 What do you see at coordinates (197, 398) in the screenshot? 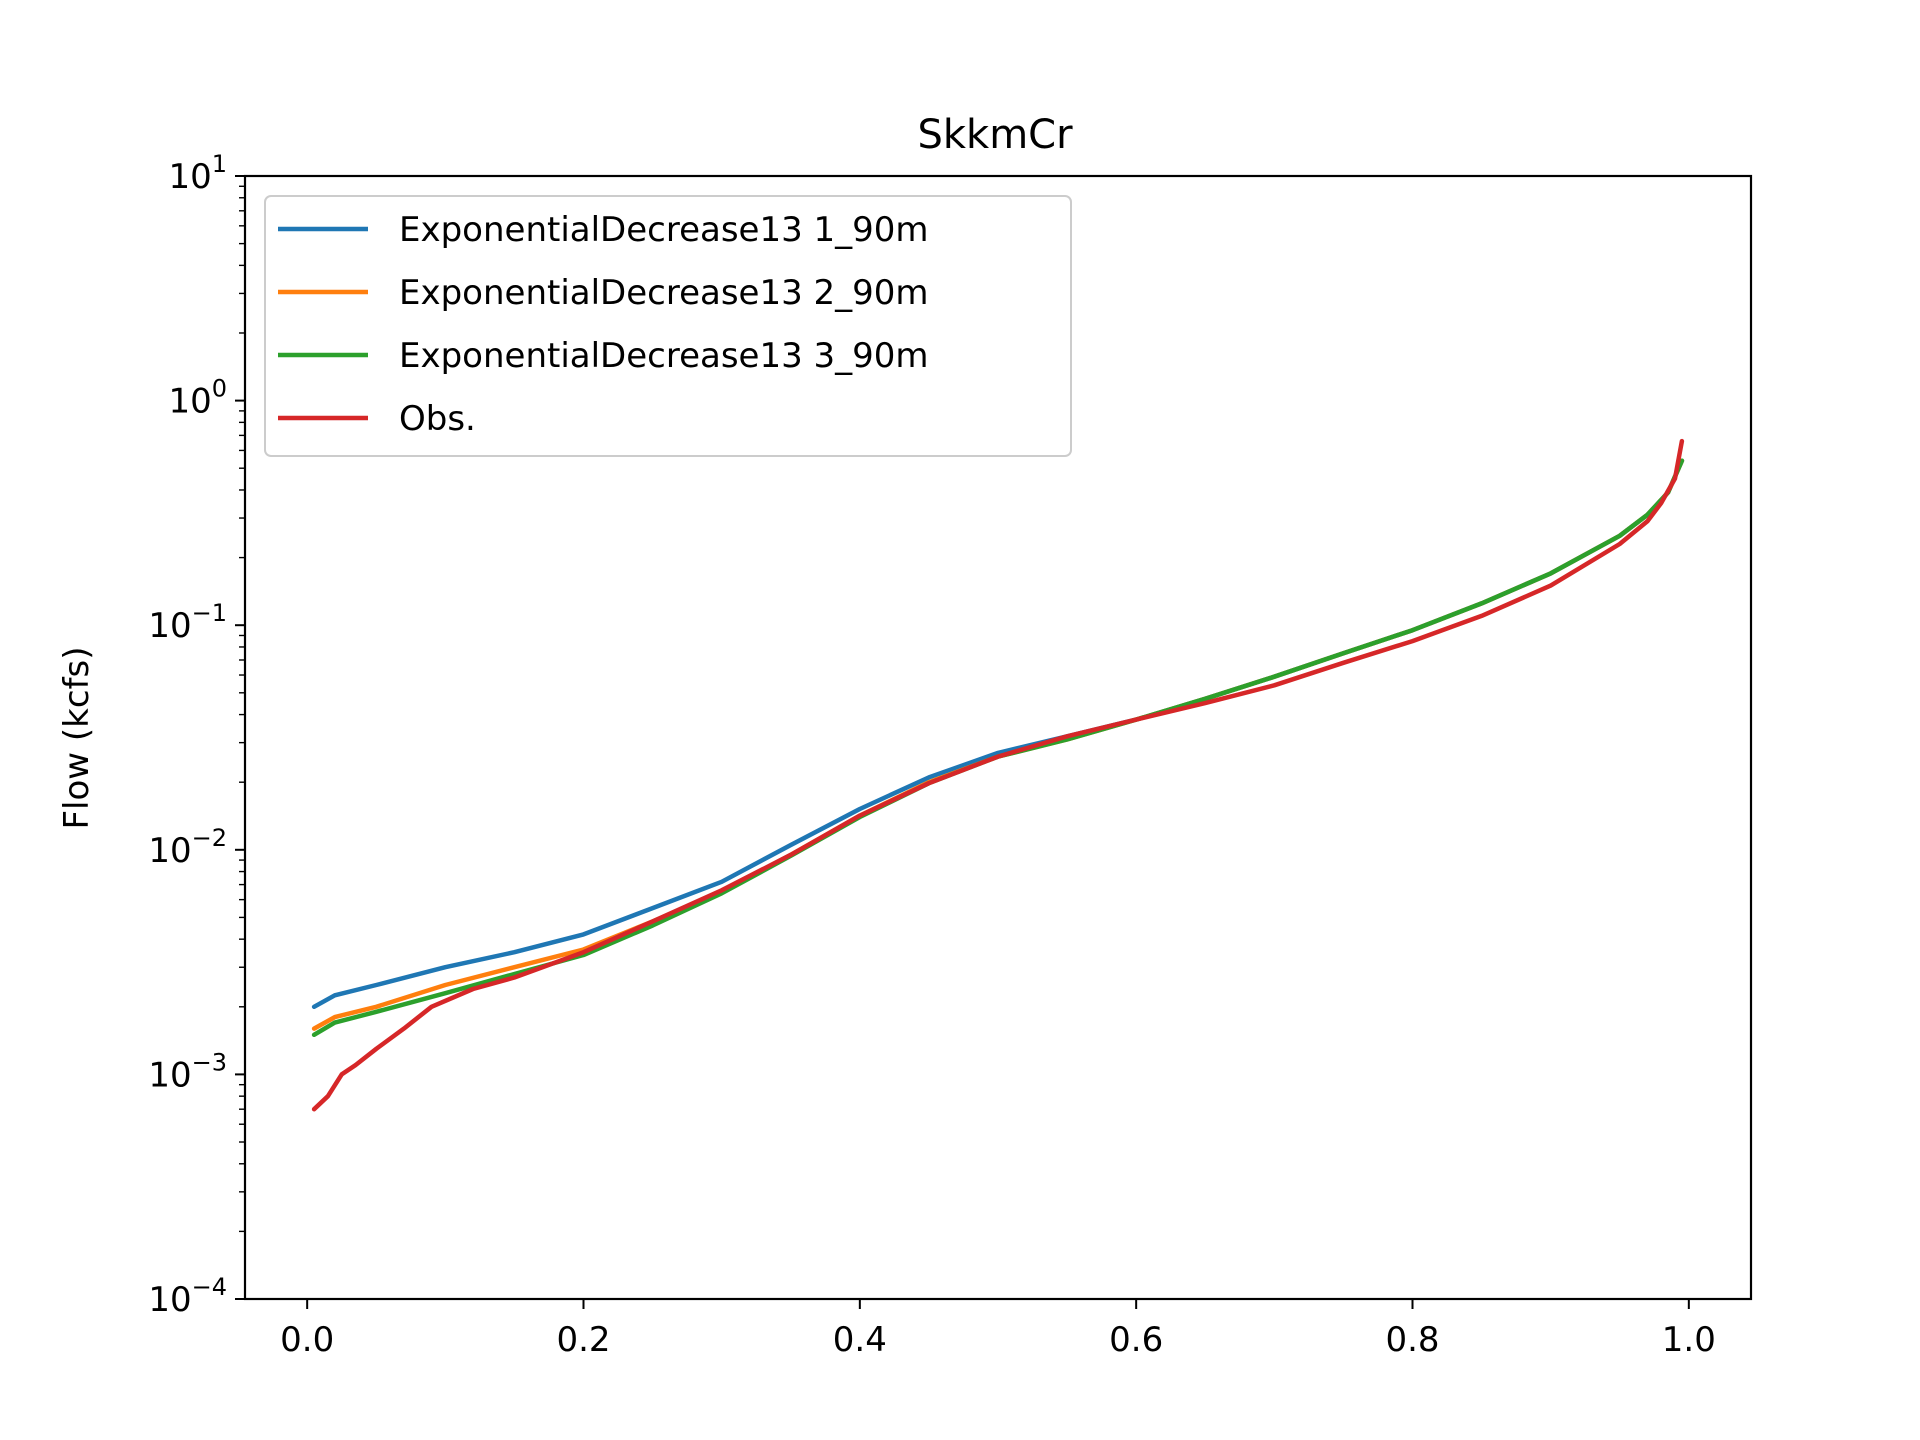
I see `y-tick-label: 10⁰` at bounding box center [197, 398].